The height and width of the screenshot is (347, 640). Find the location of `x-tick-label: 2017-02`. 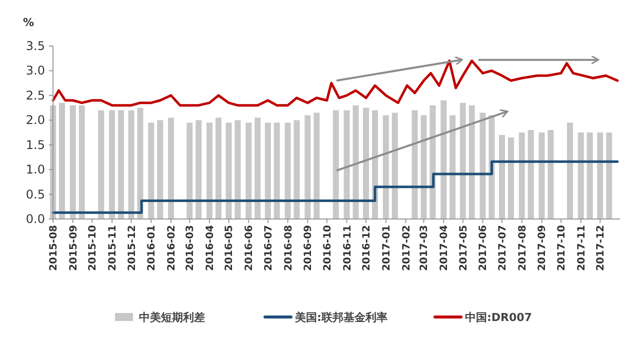

x-tick-label: 2017-02 is located at coordinates (406, 247).